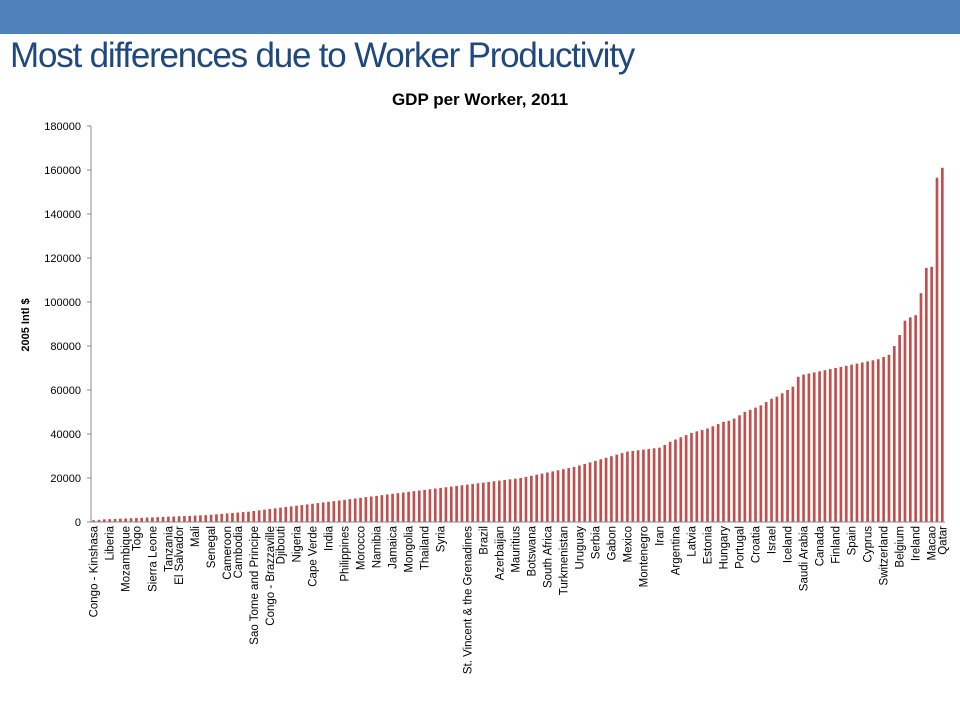 This screenshot has width=960, height=720. I want to click on y-tick-label: 60000, so click(65, 391).